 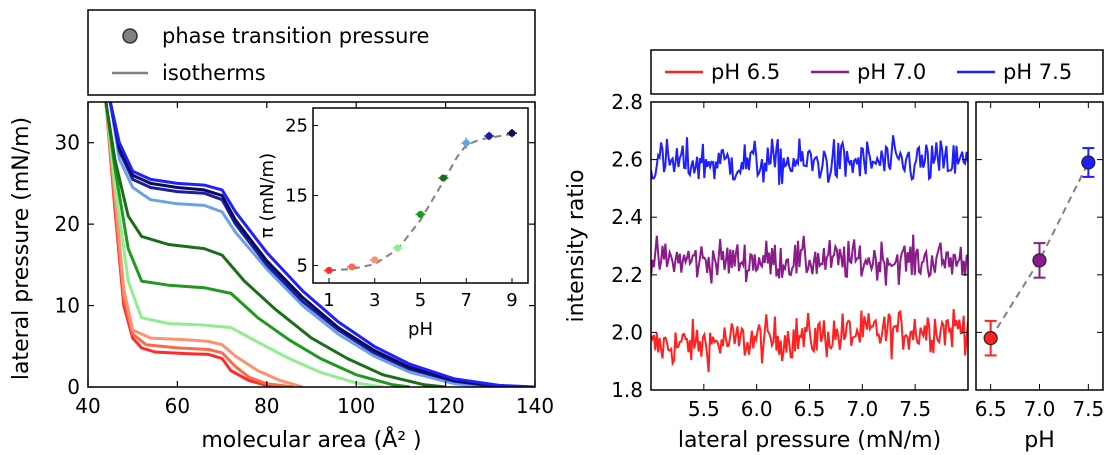 What do you see at coordinates (627, 160) in the screenshot?
I see `y-tick-label: 2.6` at bounding box center [627, 160].